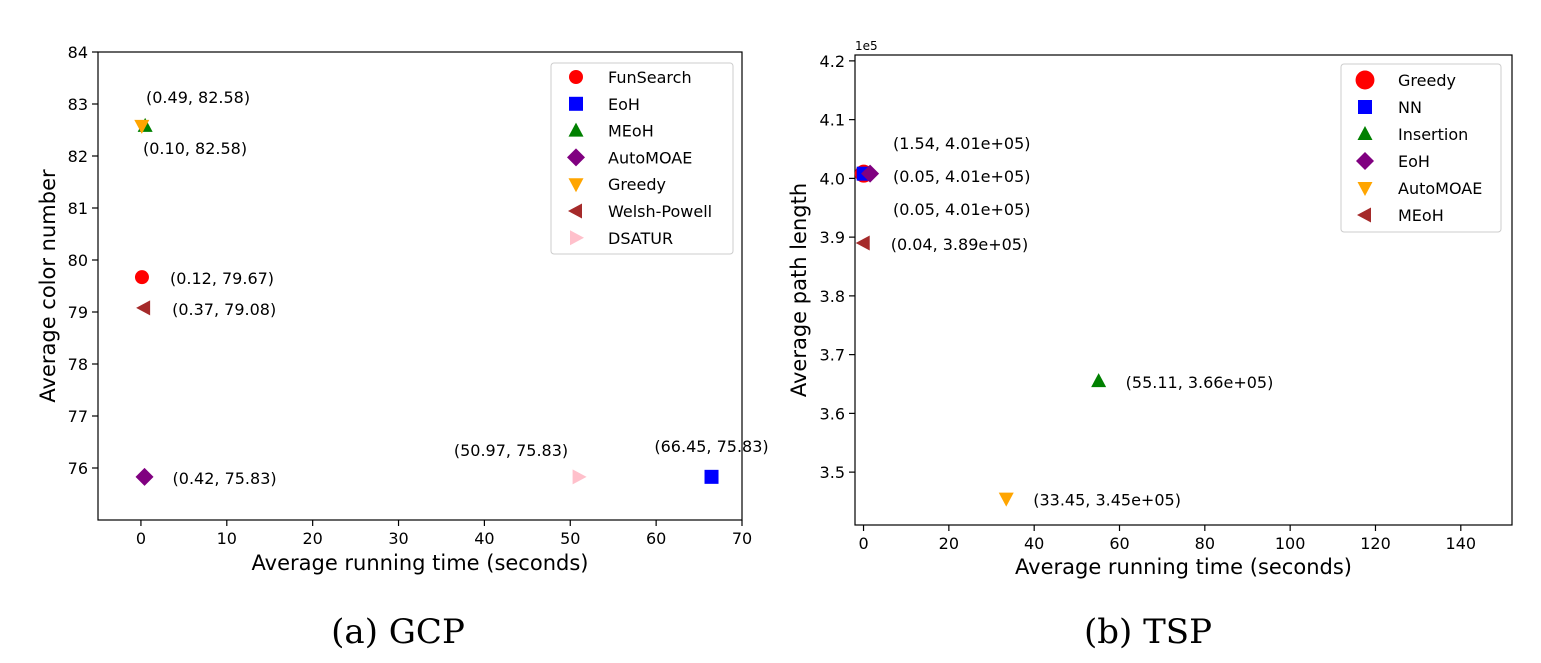 This screenshot has width=1541, height=663. What do you see at coordinates (78, 416) in the screenshot?
I see `y-tick-label: 77` at bounding box center [78, 416].